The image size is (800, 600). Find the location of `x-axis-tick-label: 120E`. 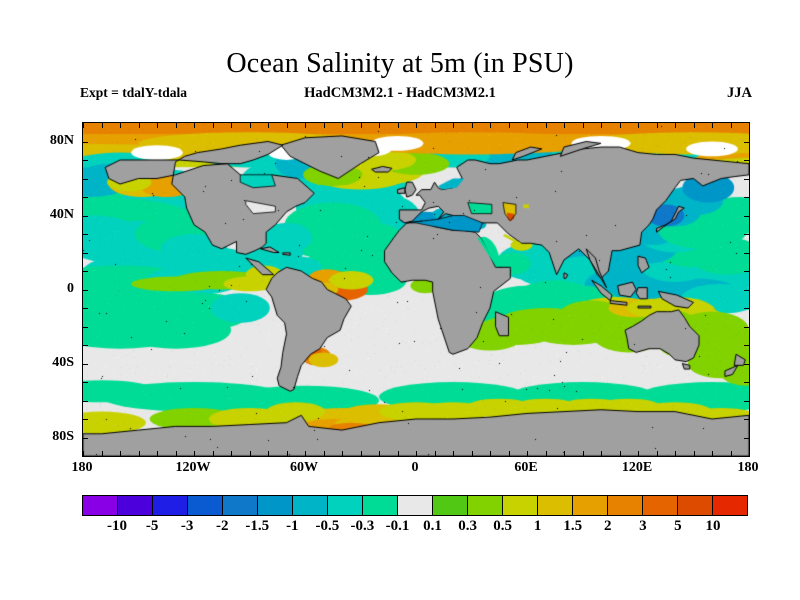

x-axis-tick-label: 120E is located at coordinates (637, 467).